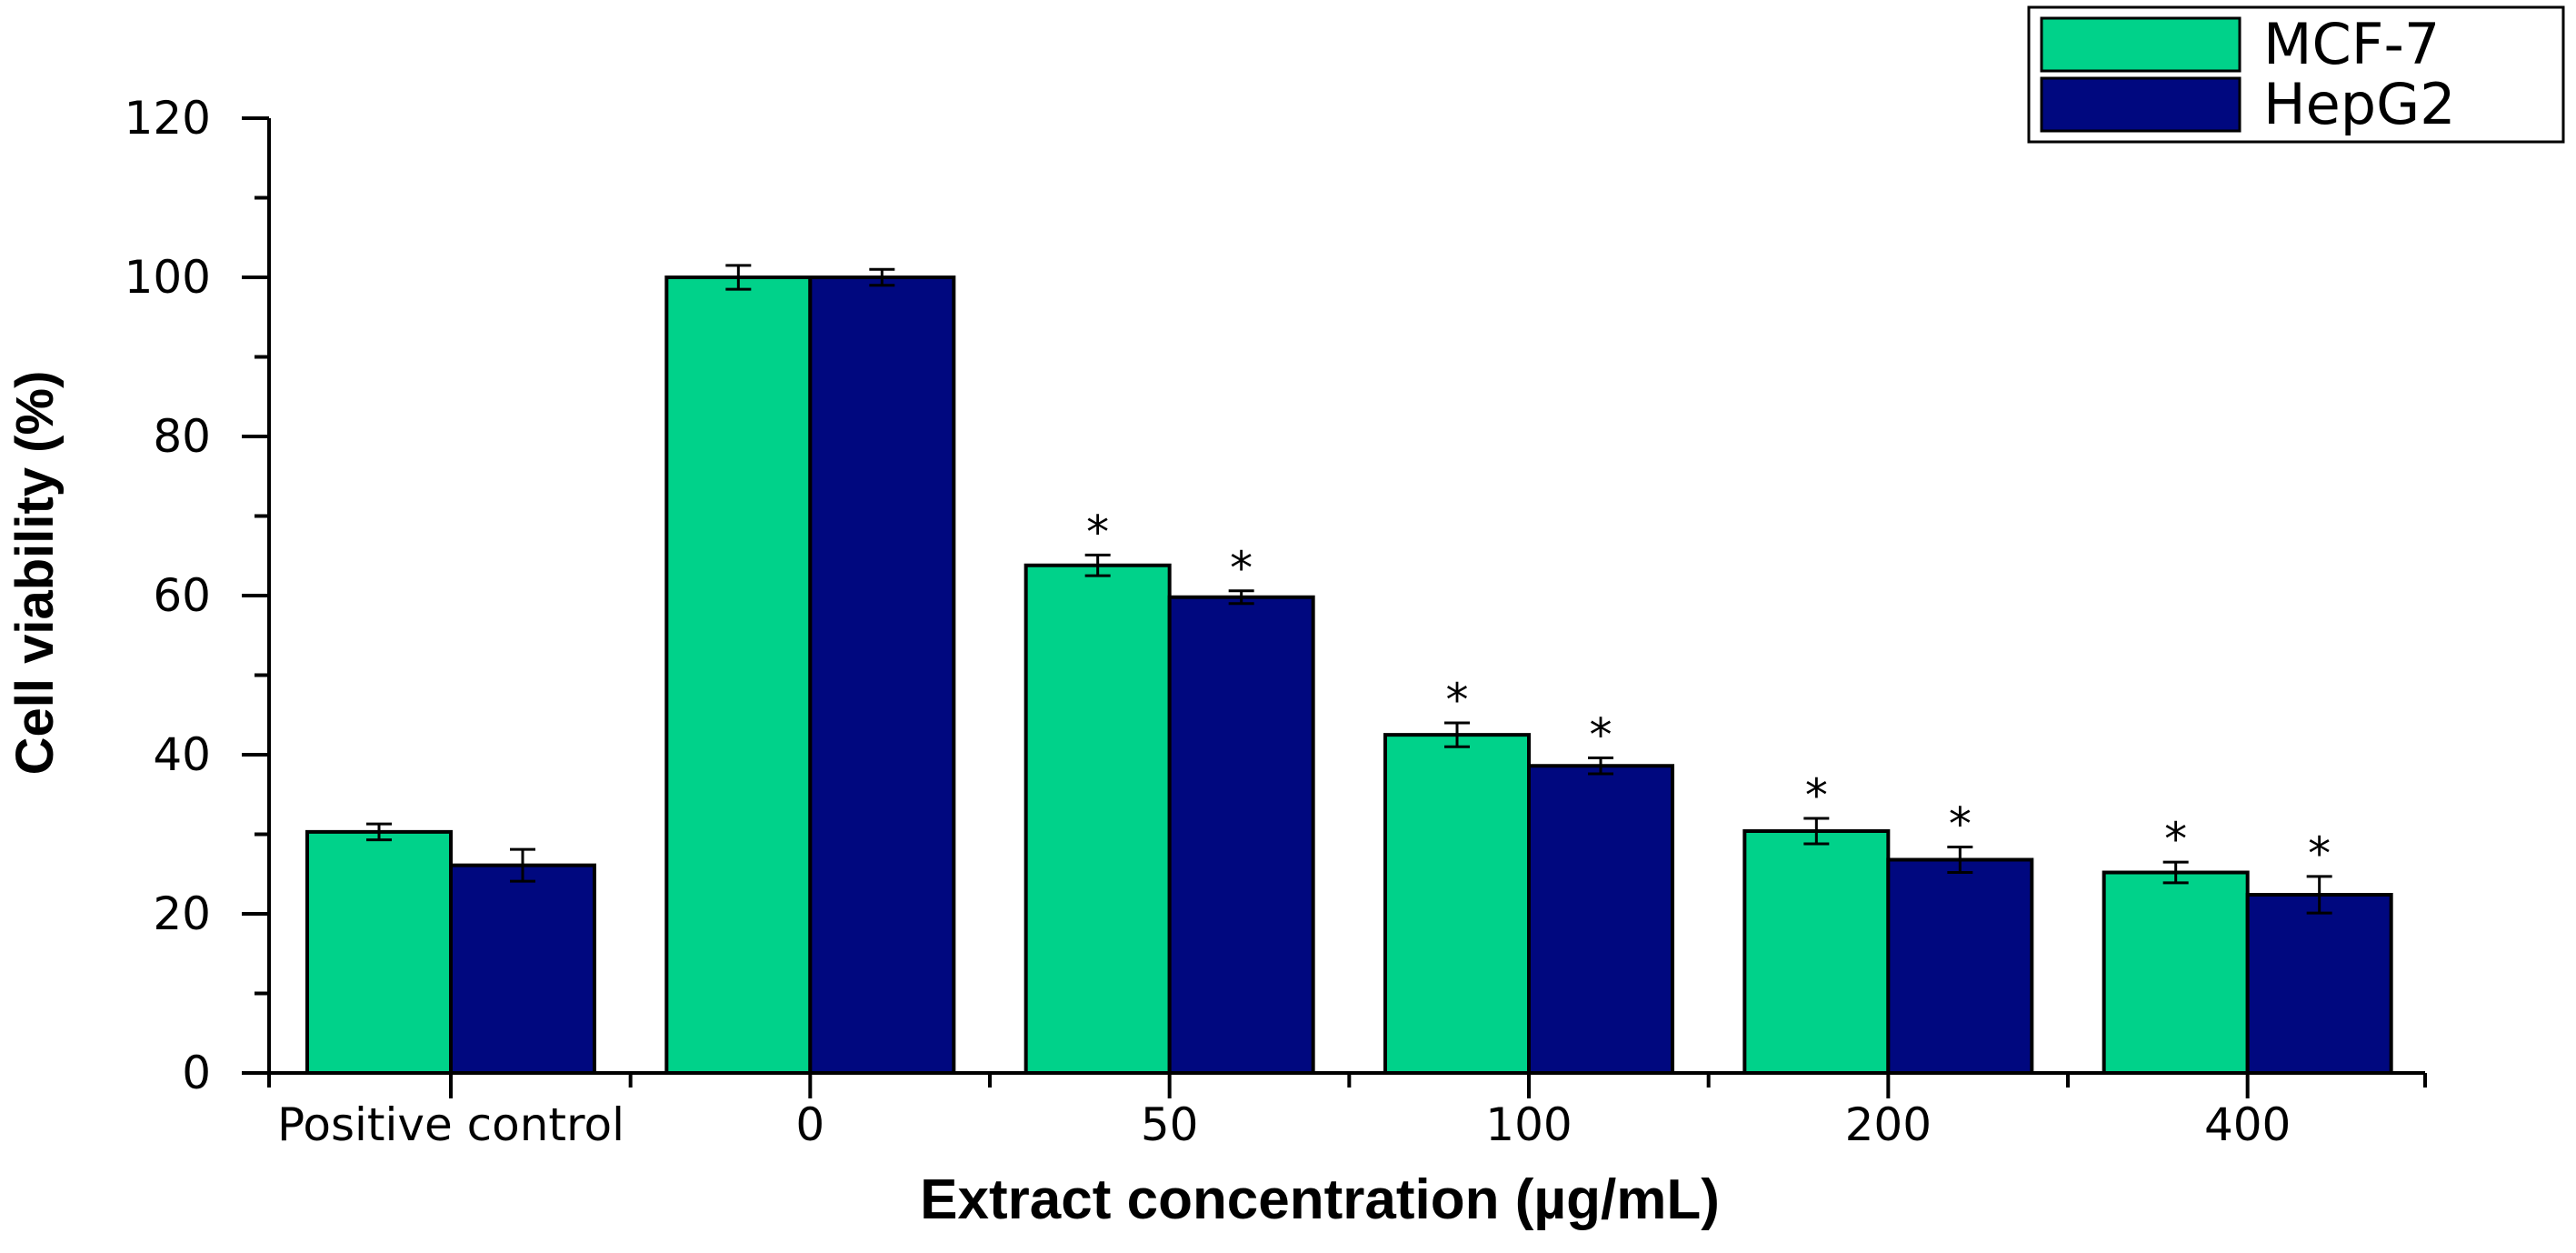  Describe the element at coordinates (168, 118) in the screenshot. I see `y-tick-label-6: 120` at that location.